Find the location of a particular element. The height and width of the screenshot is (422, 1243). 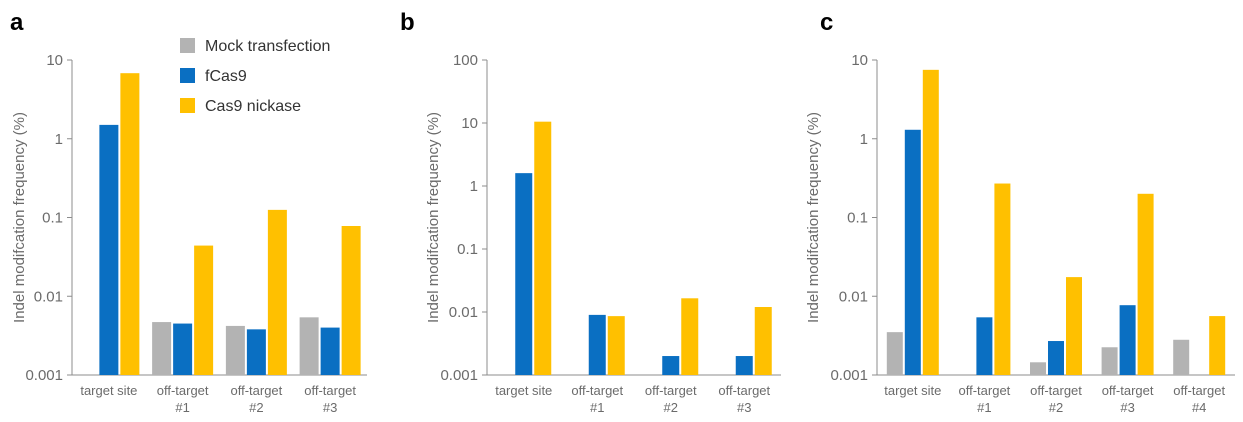

y-tick-label: 100 is located at coordinates (465, 60).